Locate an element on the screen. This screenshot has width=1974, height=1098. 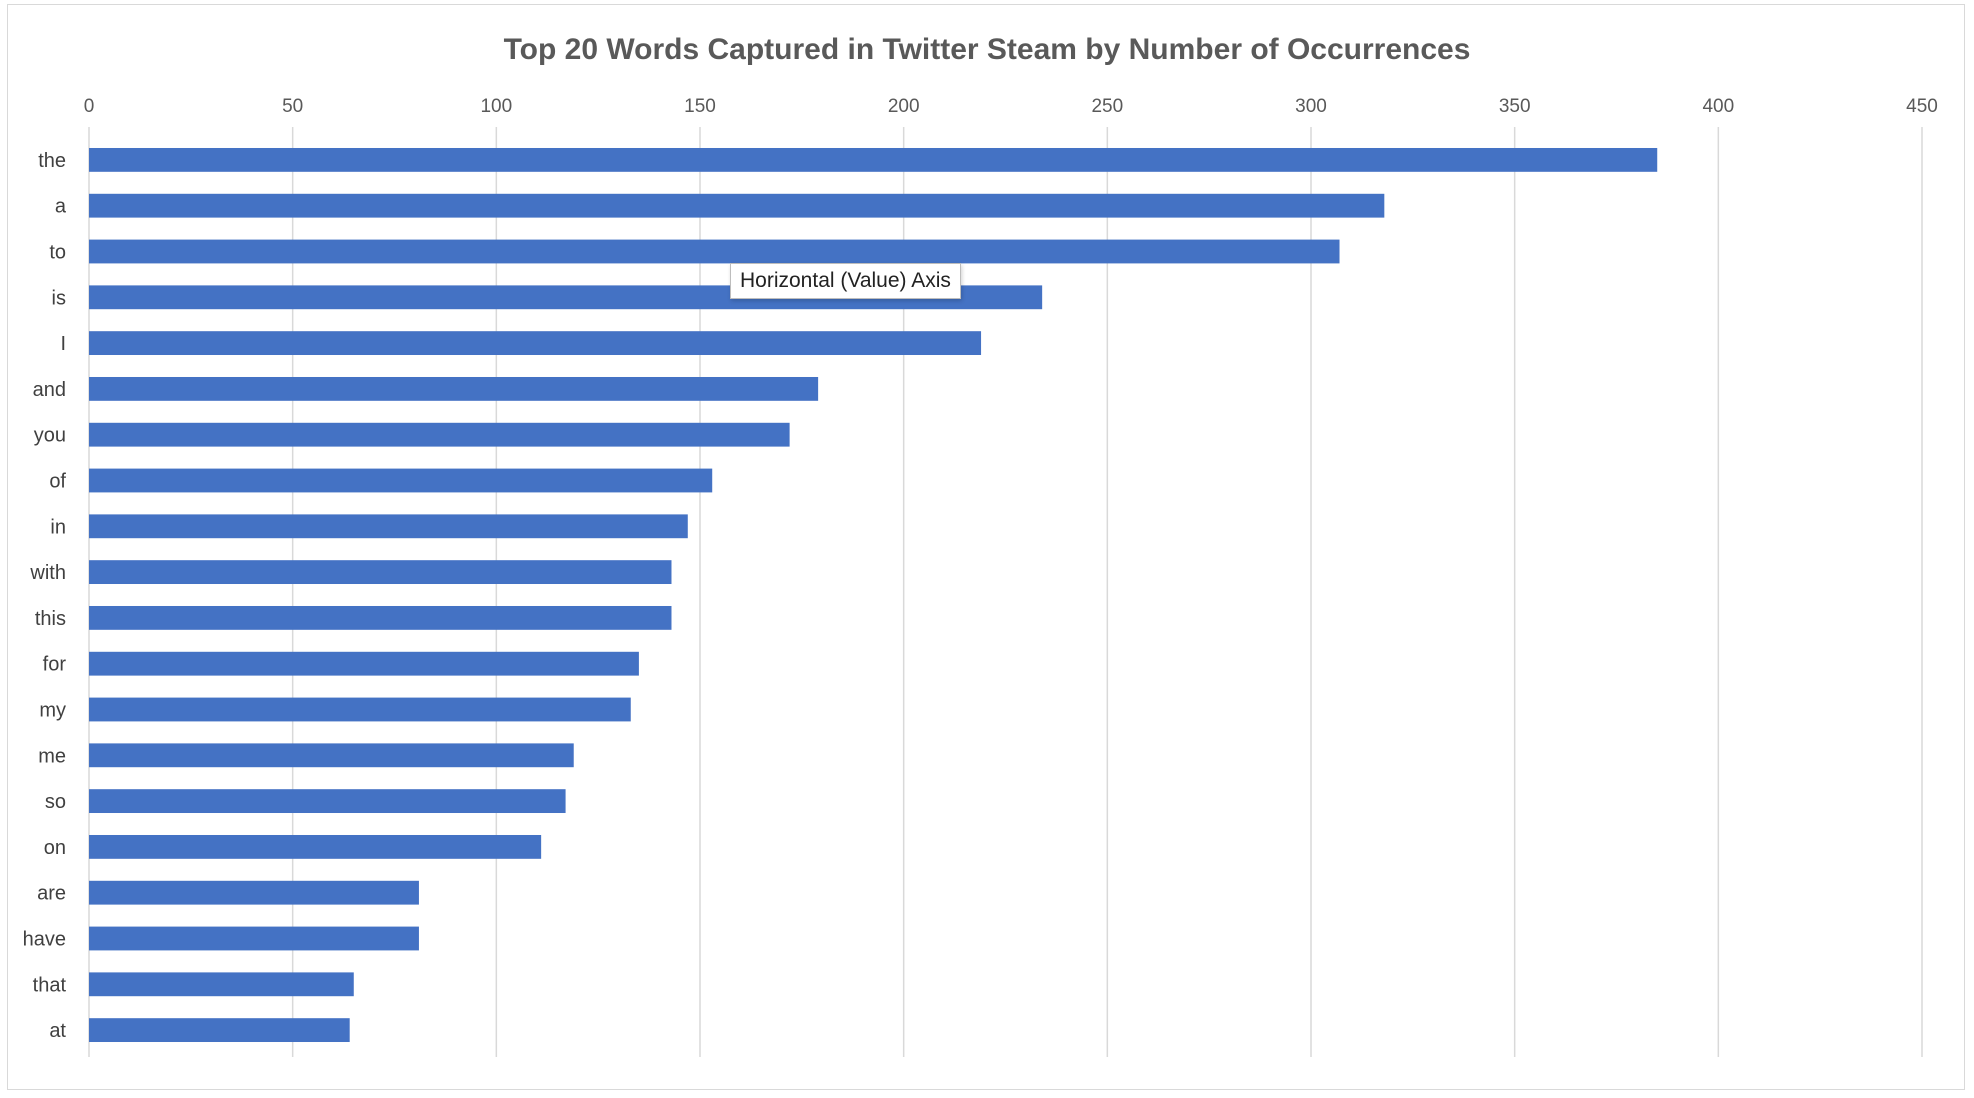
category-label: are is located at coordinates (51, 894).